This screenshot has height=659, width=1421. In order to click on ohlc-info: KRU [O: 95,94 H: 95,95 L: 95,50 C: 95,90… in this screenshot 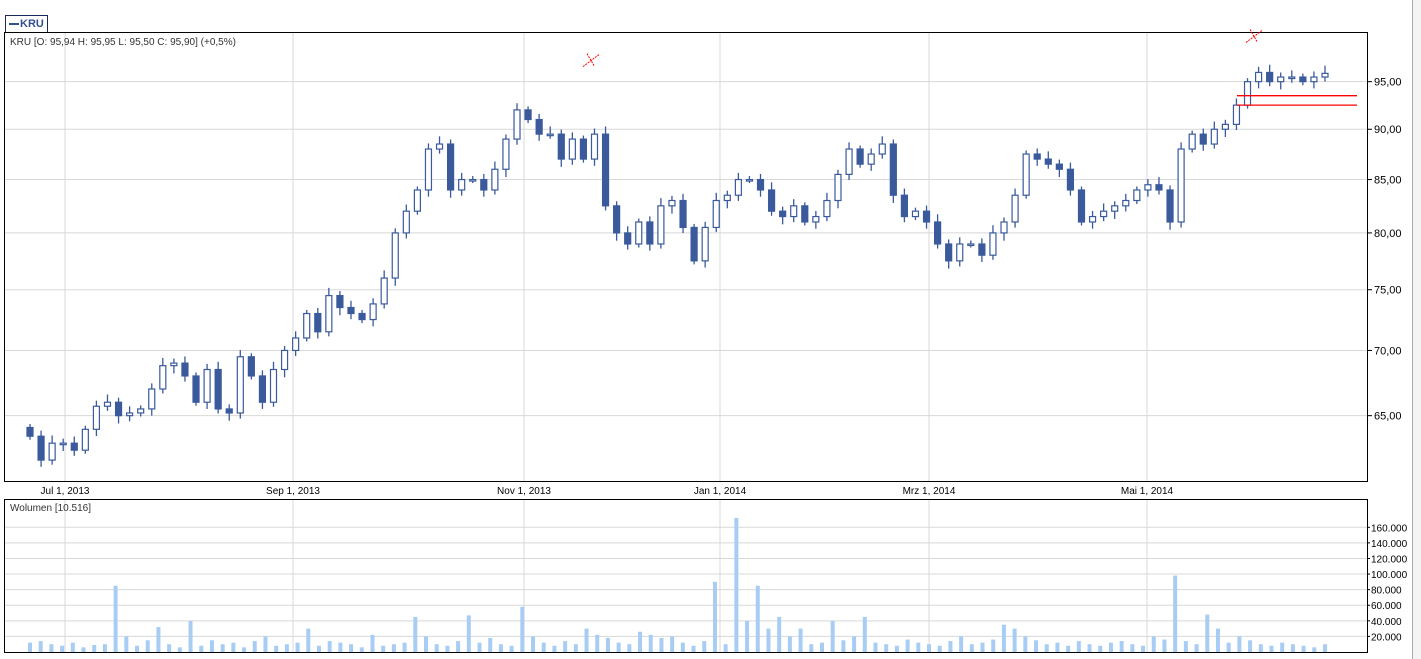, I will do `click(123, 42)`.